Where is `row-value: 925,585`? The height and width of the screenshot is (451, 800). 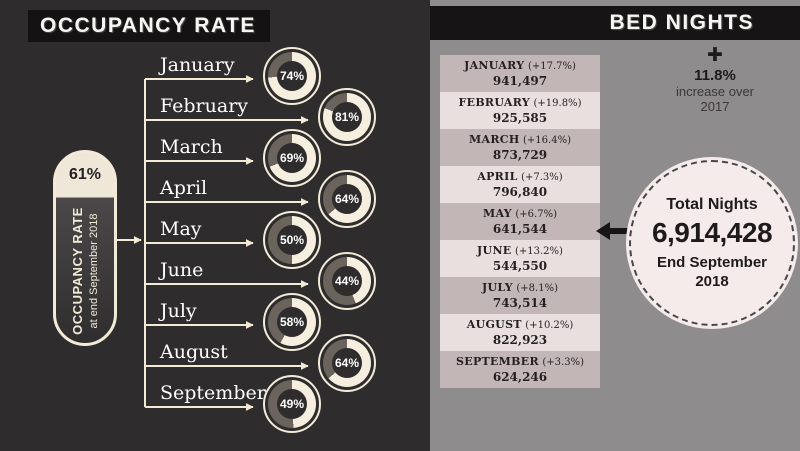
row-value: 925,585 is located at coordinates (520, 118).